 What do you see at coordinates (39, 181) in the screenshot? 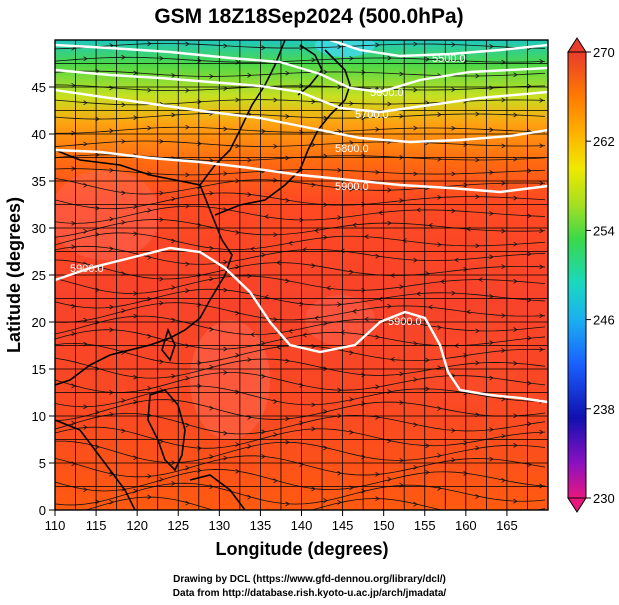
I see `y-tick-label: 35` at bounding box center [39, 181].